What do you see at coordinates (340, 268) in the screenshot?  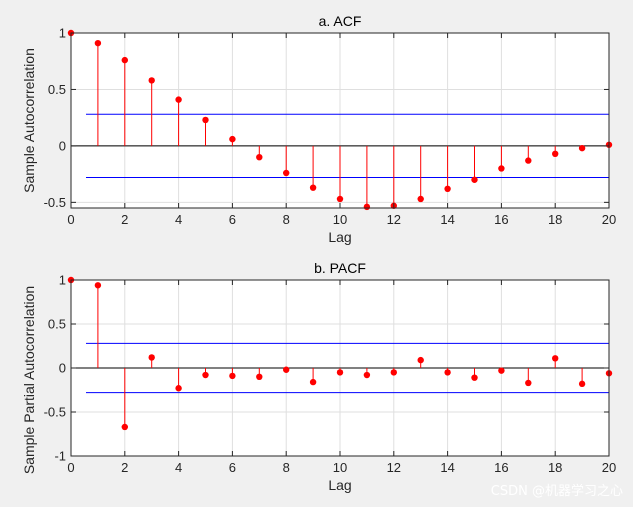 I see `pacf-title: b. PACF` at bounding box center [340, 268].